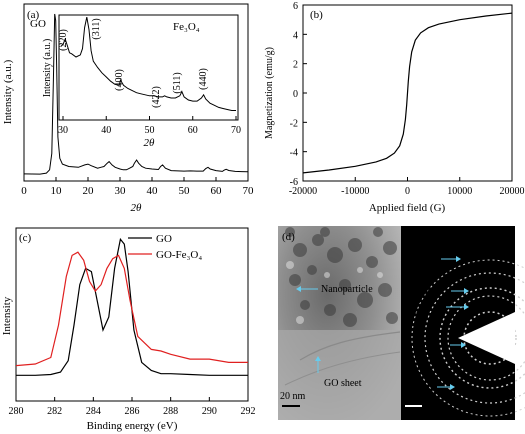 The image size is (525, 434). What do you see at coordinates (186, 27) in the screenshot?
I see `inset-fe3o4-label: Fe₃O₄` at bounding box center [186, 27].